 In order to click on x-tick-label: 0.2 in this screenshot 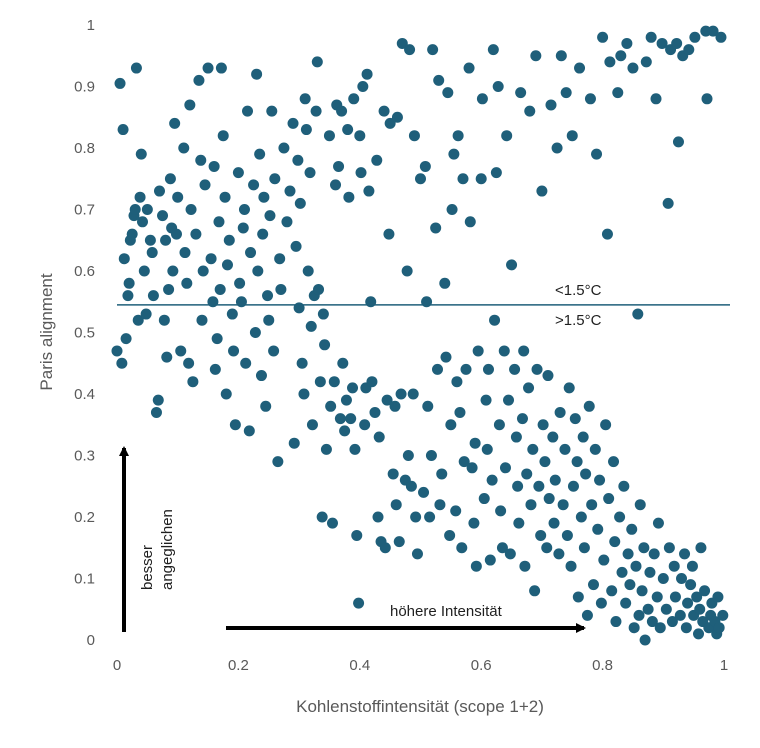, I will do `click(238, 665)`.